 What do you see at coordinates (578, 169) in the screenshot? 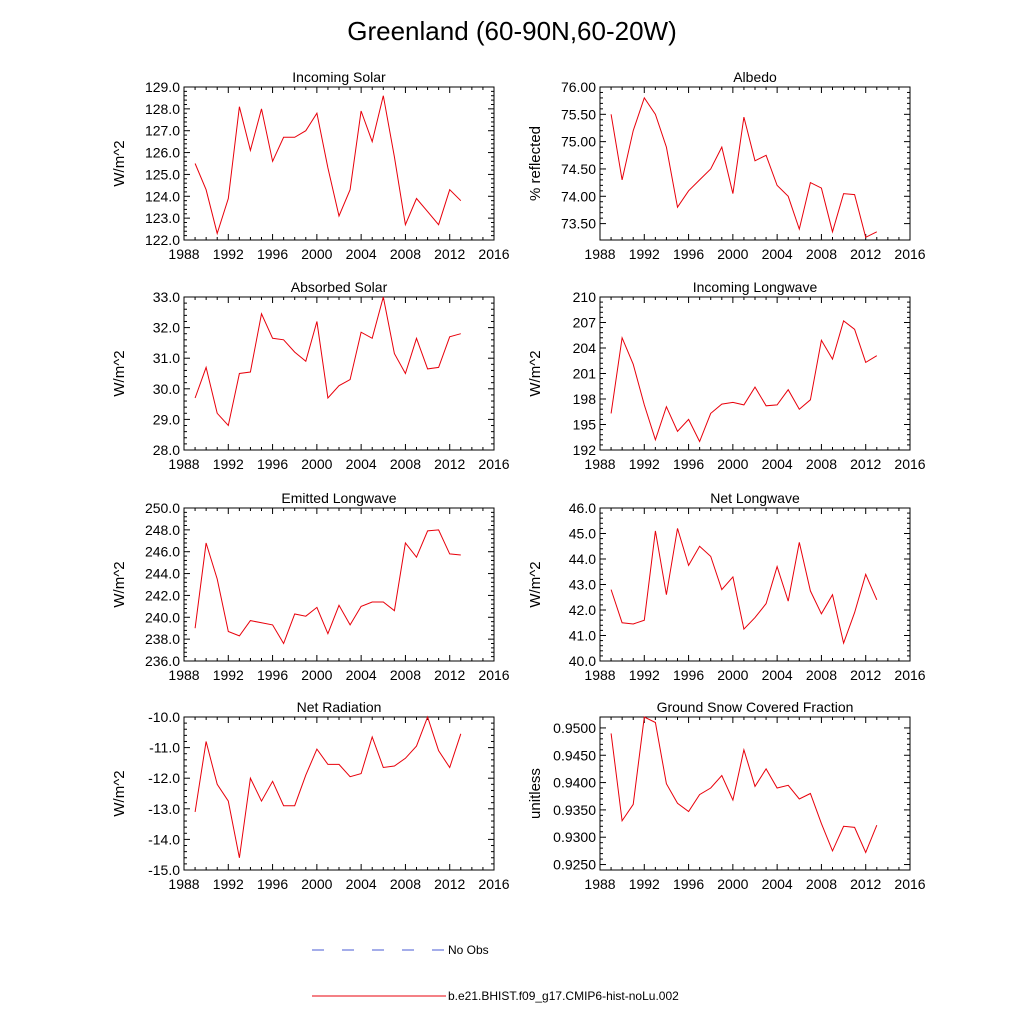
I see `y-tick-label: 74.50` at bounding box center [578, 169].